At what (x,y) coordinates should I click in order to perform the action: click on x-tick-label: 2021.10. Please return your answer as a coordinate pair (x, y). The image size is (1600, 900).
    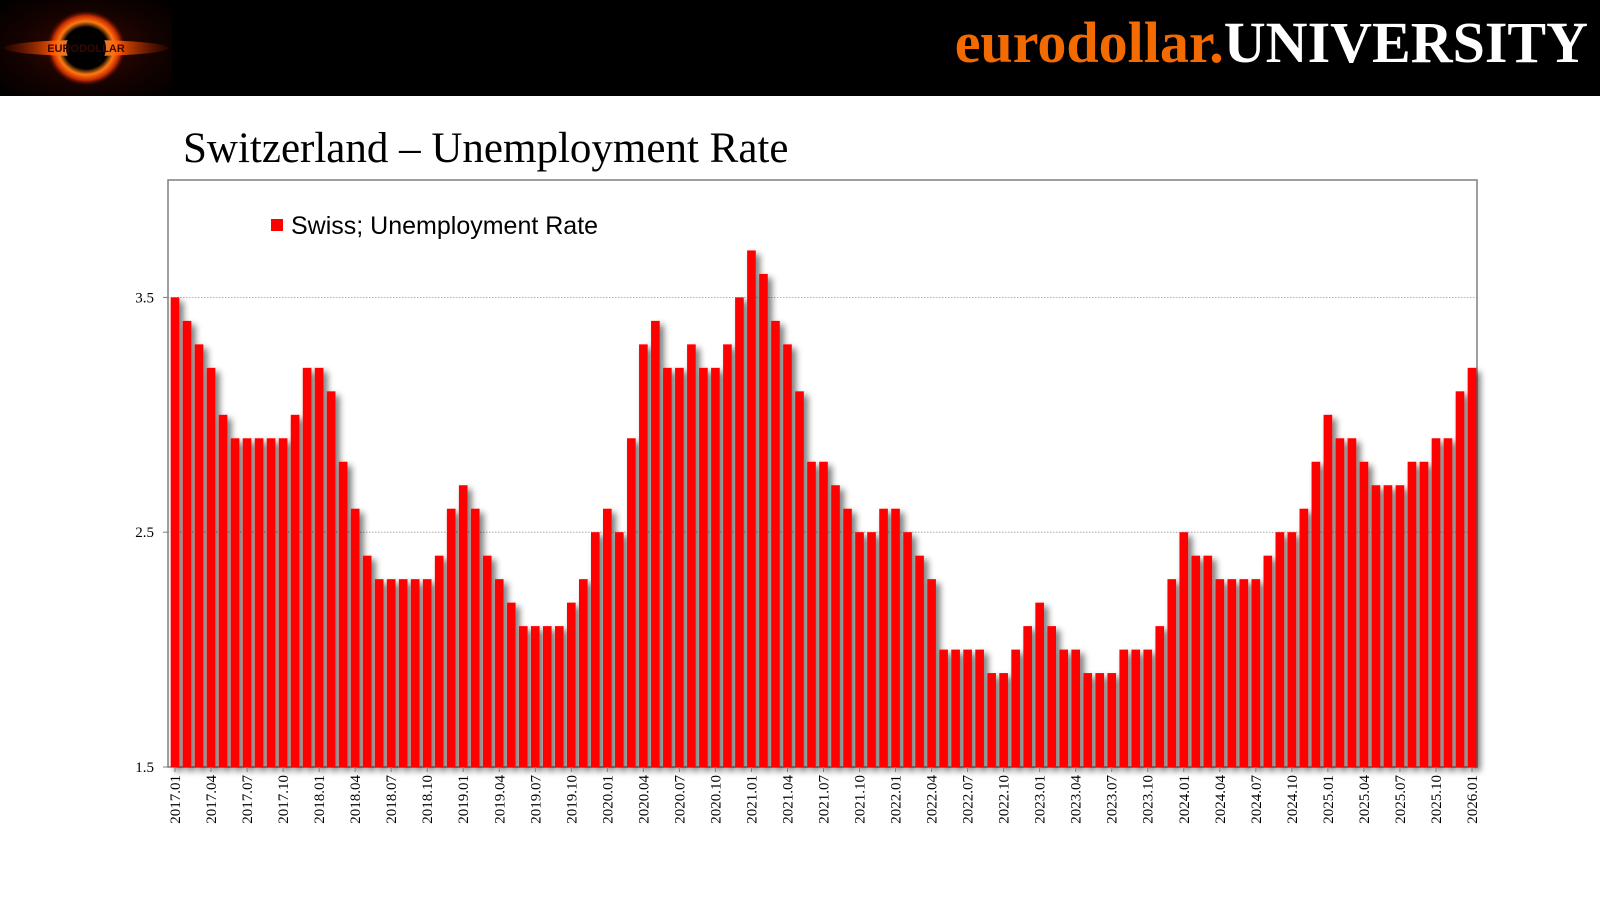
    Looking at the image, I should click on (861, 799).